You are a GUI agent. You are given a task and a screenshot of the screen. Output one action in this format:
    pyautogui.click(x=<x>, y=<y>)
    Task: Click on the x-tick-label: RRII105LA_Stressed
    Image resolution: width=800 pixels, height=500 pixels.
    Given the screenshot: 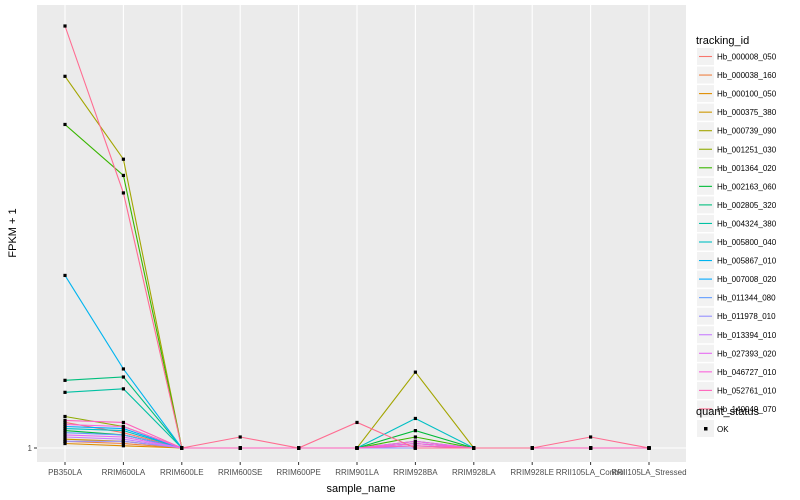 What is the action you would take?
    pyautogui.click(x=648, y=472)
    